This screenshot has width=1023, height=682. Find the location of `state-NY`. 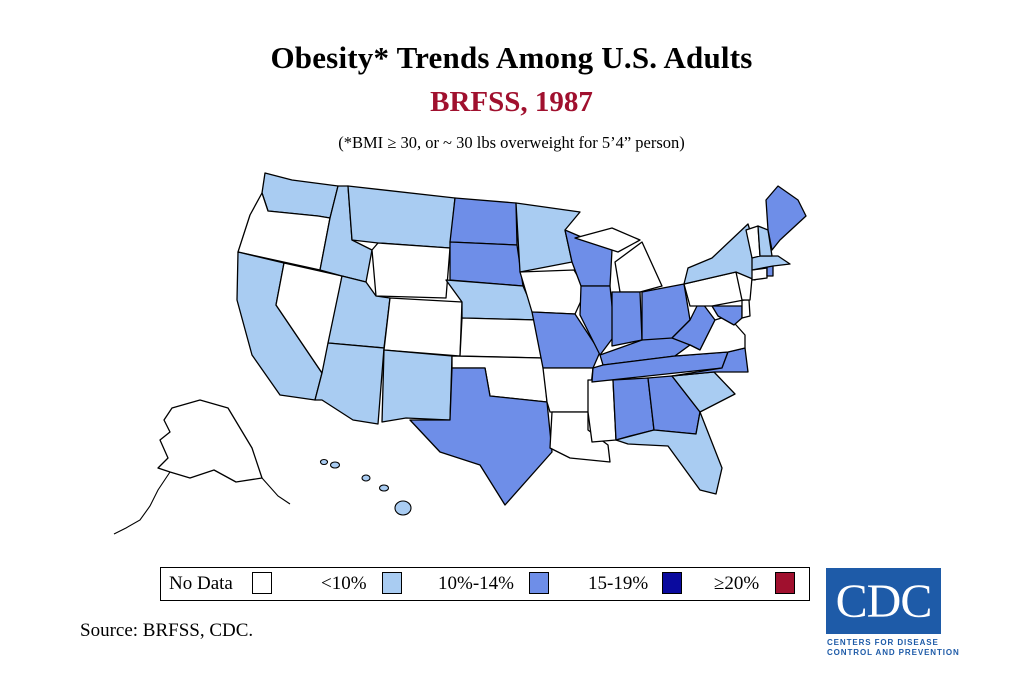

state-NY is located at coordinates (720, 254).